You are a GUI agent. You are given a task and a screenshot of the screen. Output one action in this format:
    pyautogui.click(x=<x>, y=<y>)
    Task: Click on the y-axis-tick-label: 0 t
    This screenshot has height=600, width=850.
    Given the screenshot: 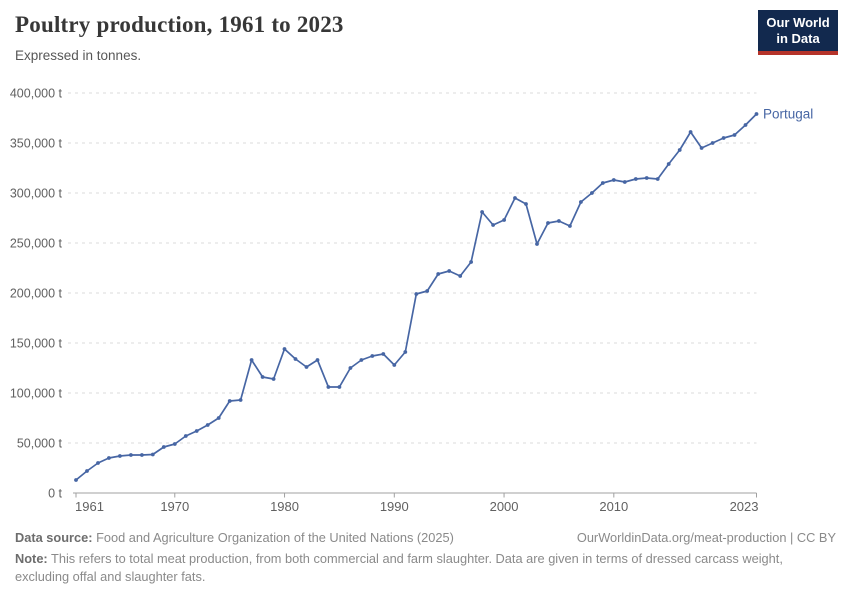 What is the action you would take?
    pyautogui.click(x=55, y=494)
    